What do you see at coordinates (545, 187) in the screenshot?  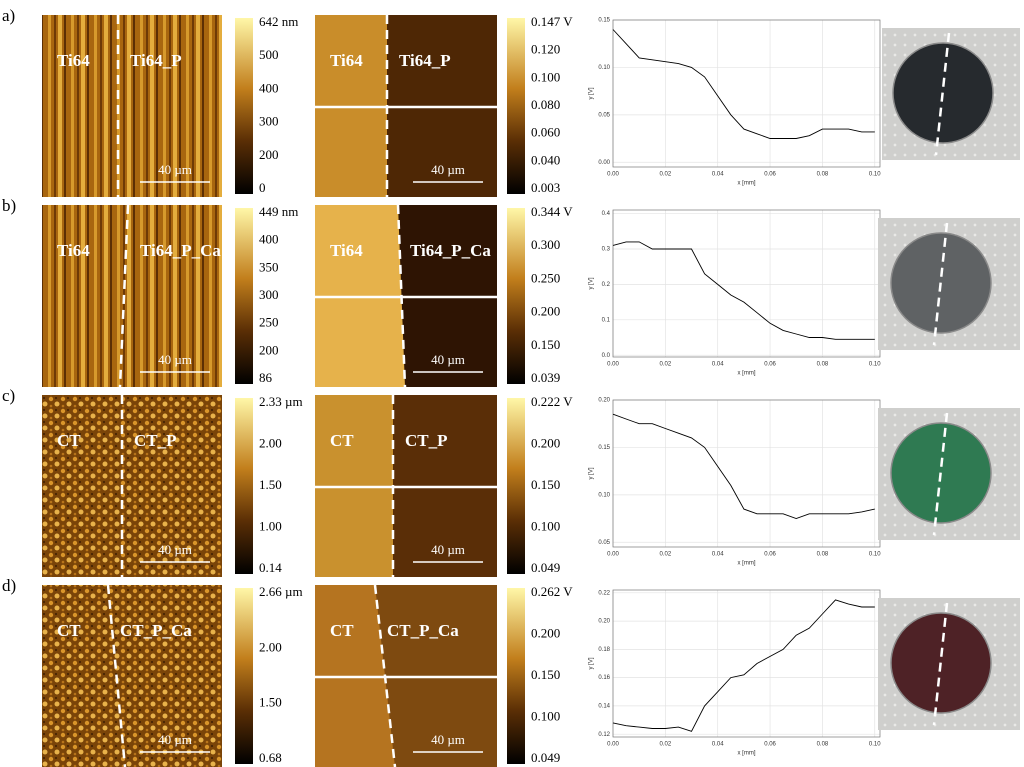 I see `colorbar-label: 0.003` at bounding box center [545, 187].